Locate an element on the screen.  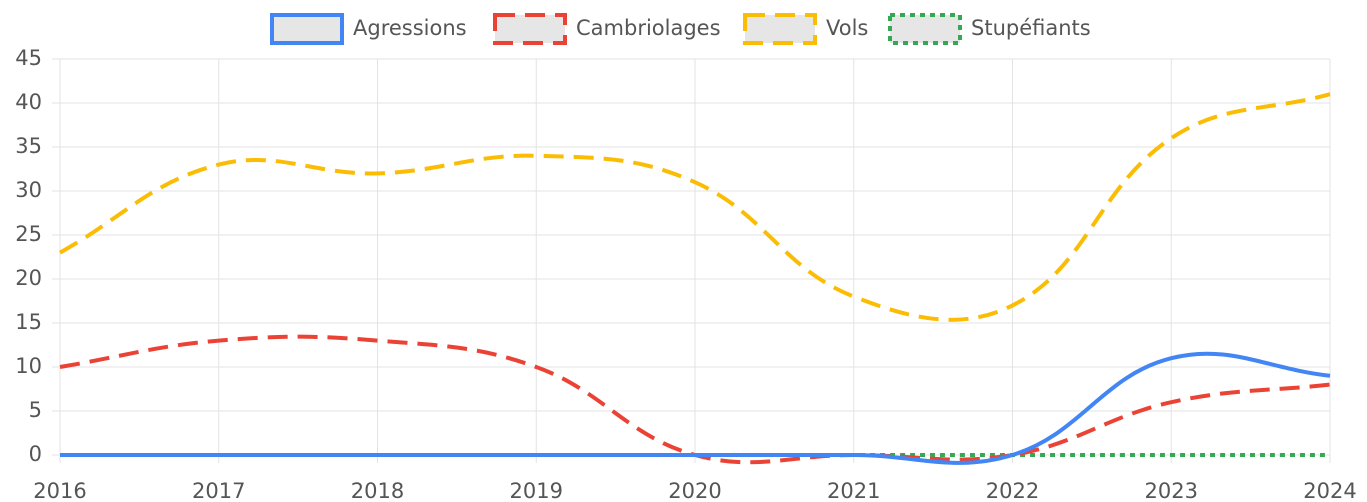
y-tick-label: 10 is located at coordinates (28, 366).